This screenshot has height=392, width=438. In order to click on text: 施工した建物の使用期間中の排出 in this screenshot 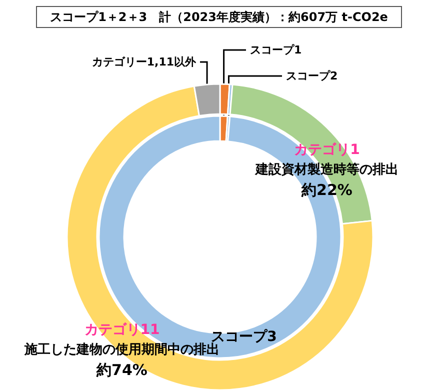, I will do `click(122, 350)`.